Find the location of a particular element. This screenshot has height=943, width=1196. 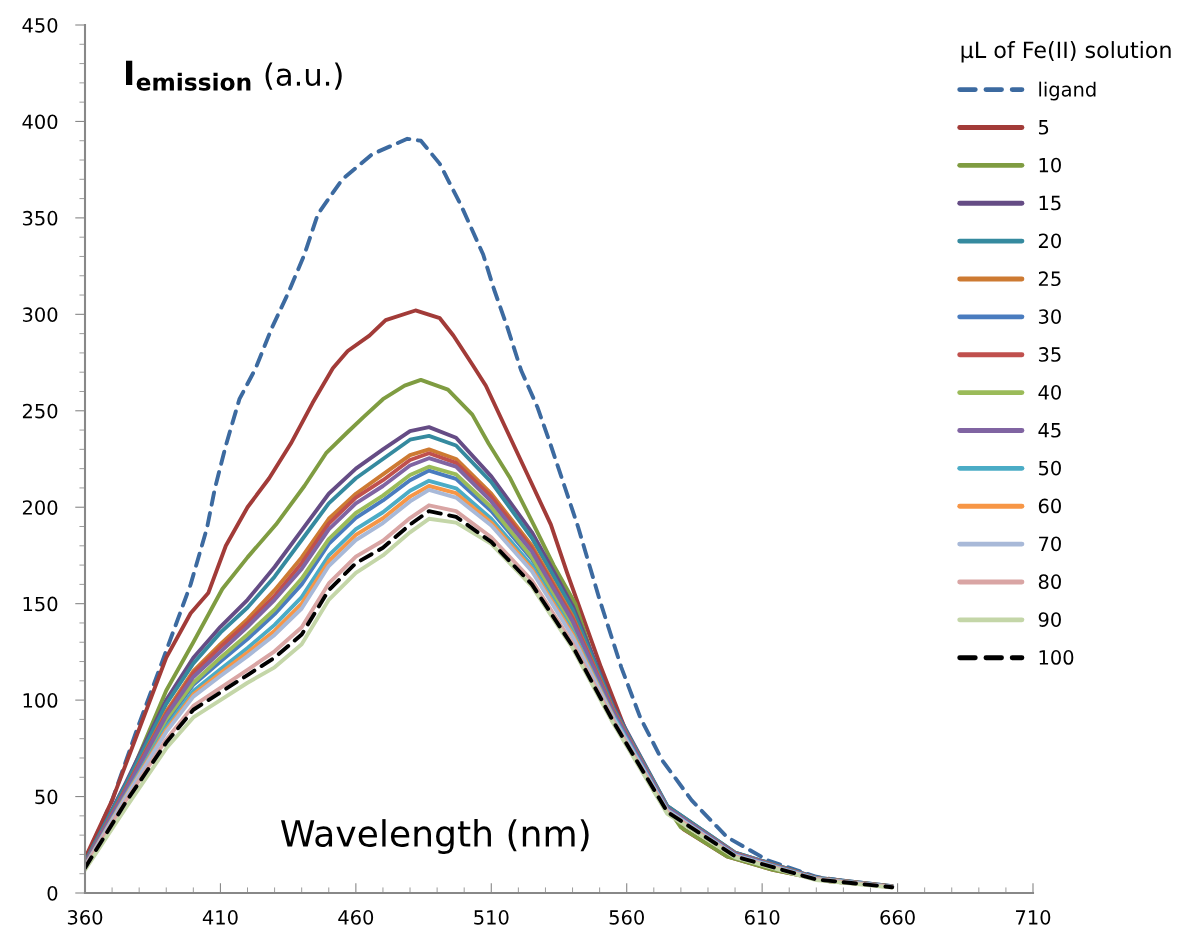

legend-label: 50 is located at coordinates (1049, 468).